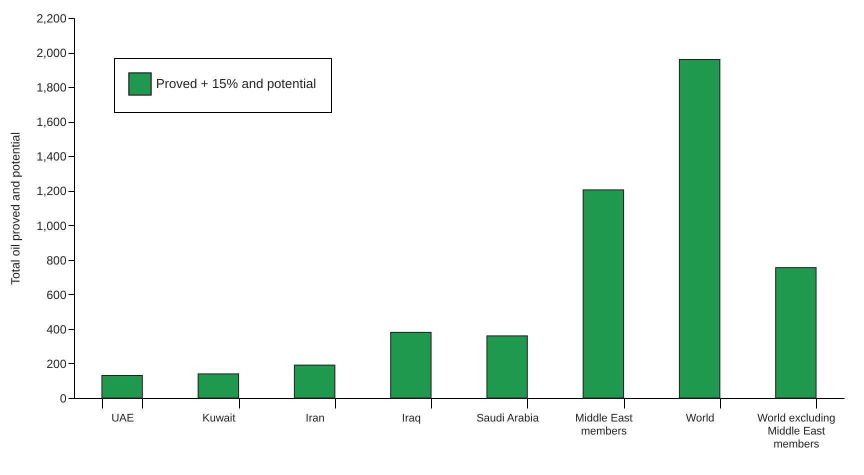 The image size is (864, 475). Describe the element at coordinates (51, 157) in the screenshot. I see `y-tick-label: 1,400` at that location.